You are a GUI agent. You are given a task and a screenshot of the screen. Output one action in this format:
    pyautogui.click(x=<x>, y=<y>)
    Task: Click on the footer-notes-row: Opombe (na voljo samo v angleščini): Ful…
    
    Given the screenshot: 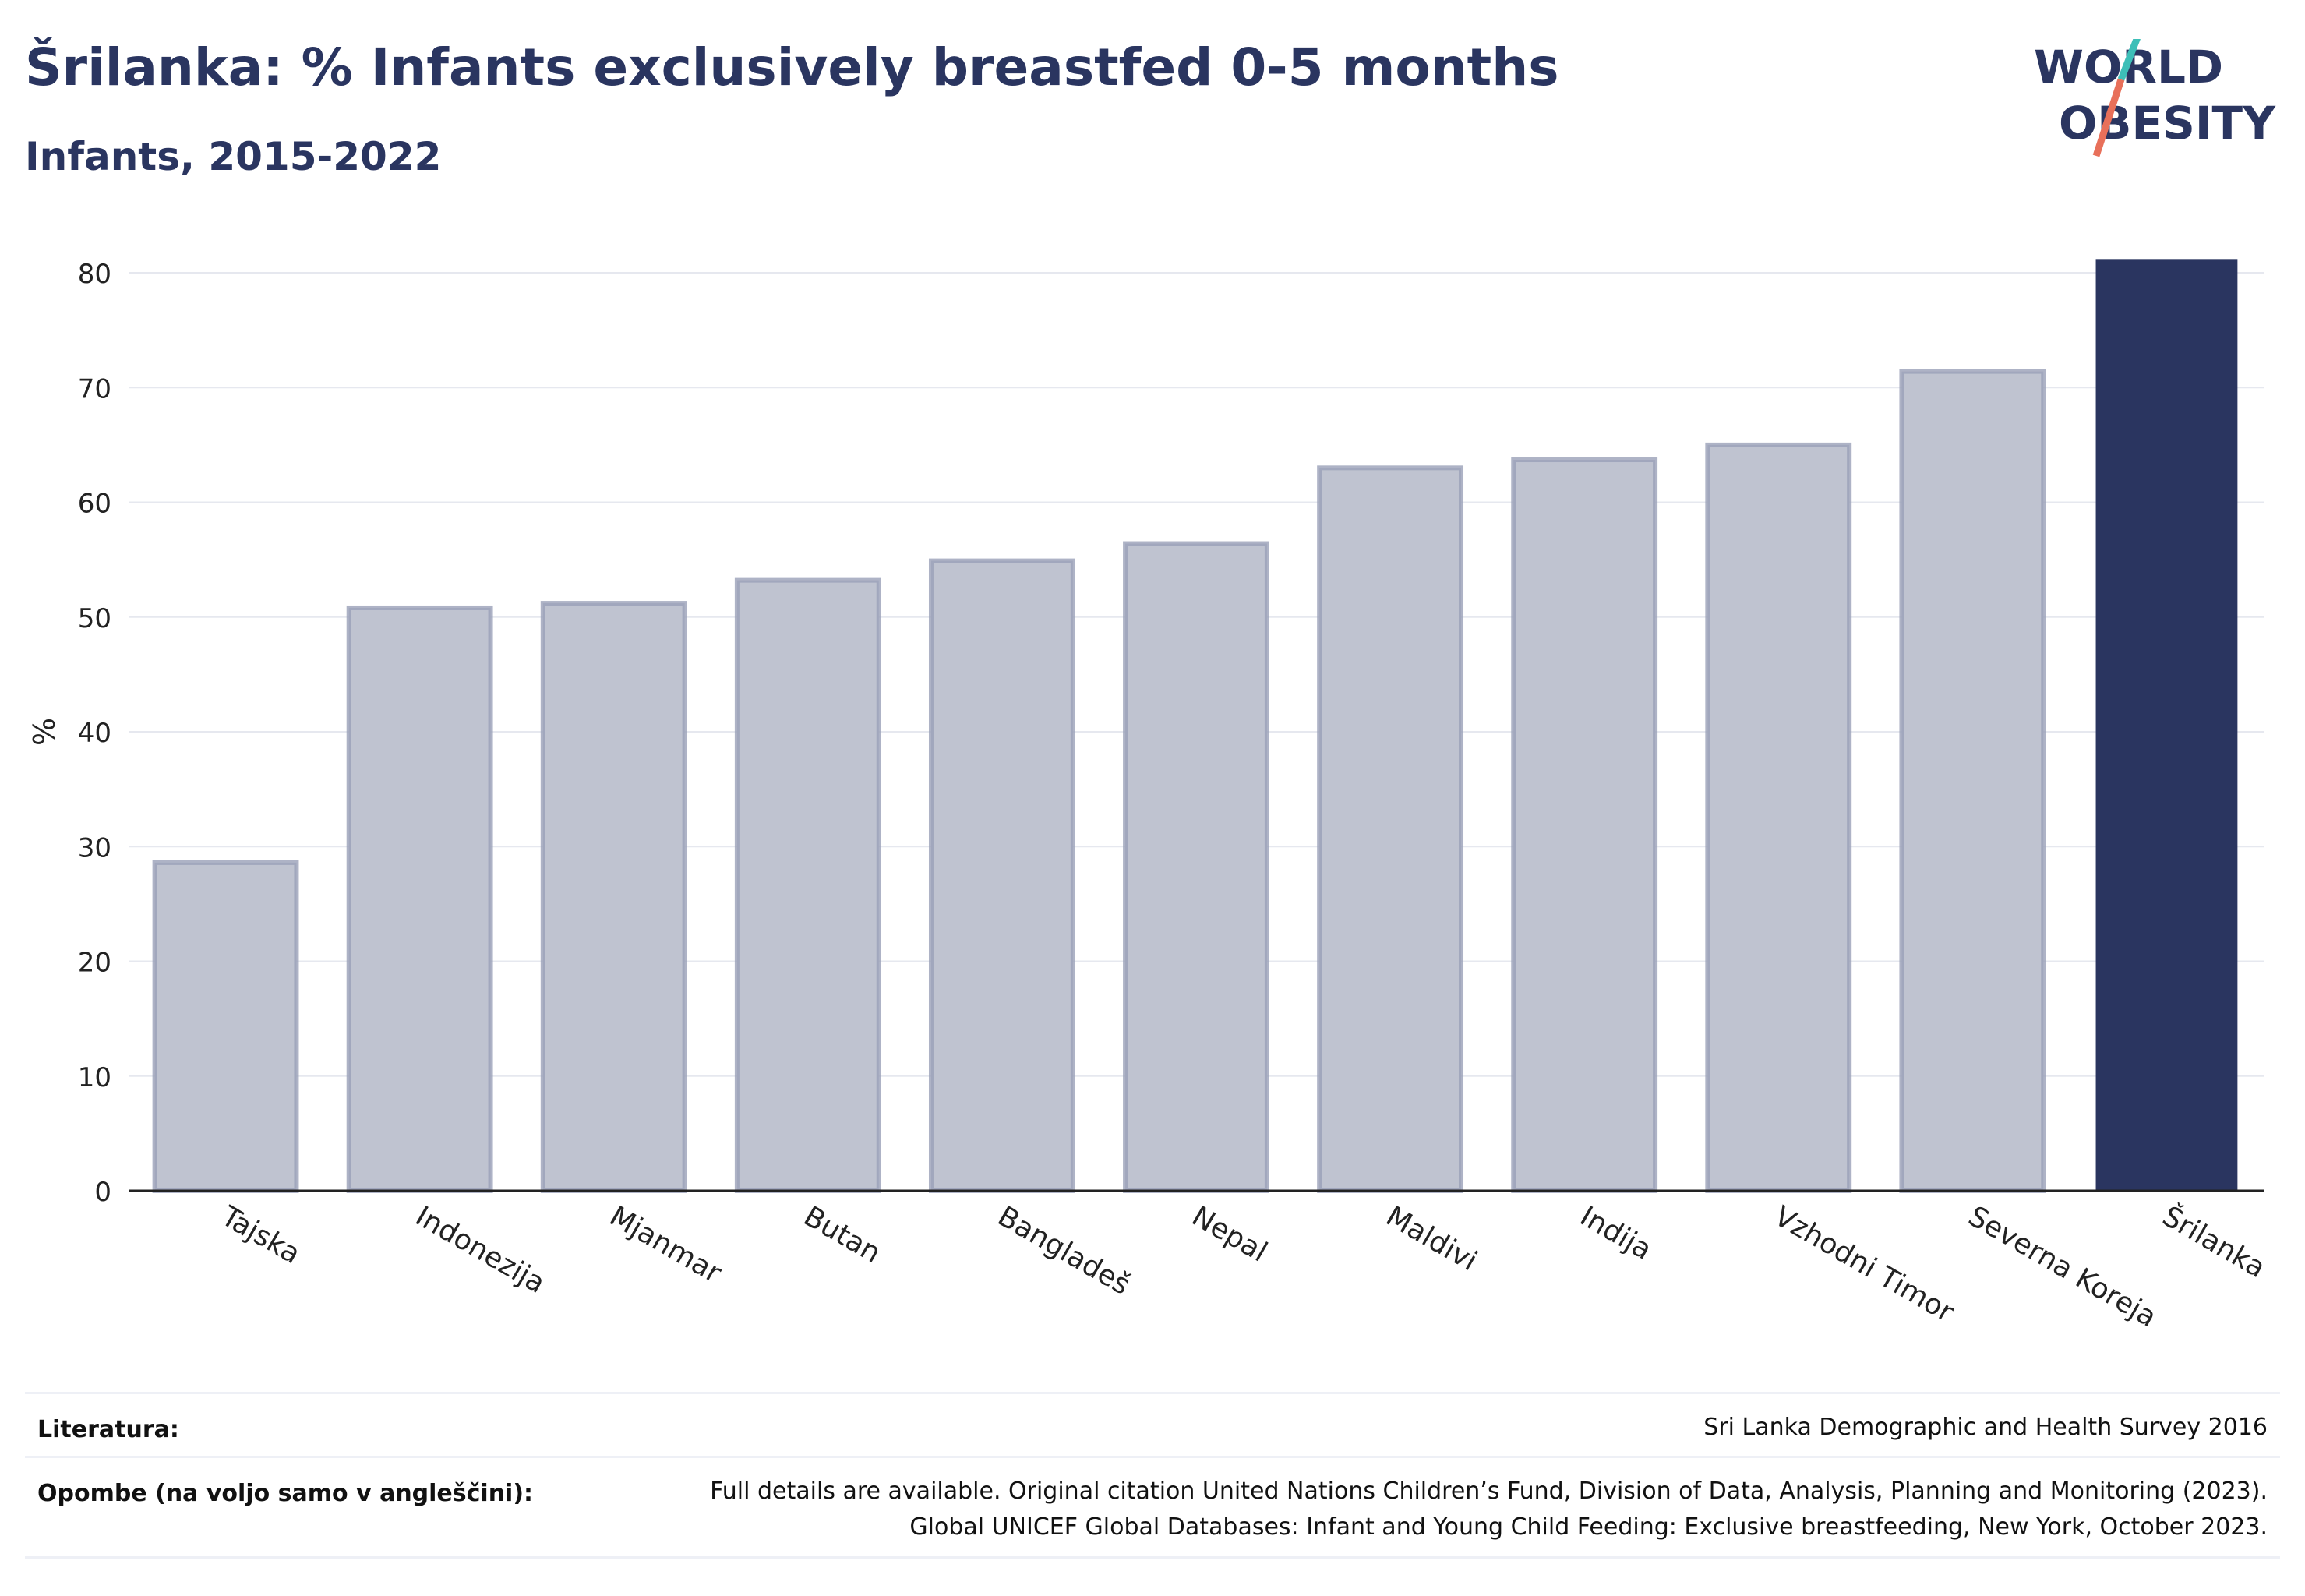 What is the action you would take?
    pyautogui.click(x=1152, y=1507)
    